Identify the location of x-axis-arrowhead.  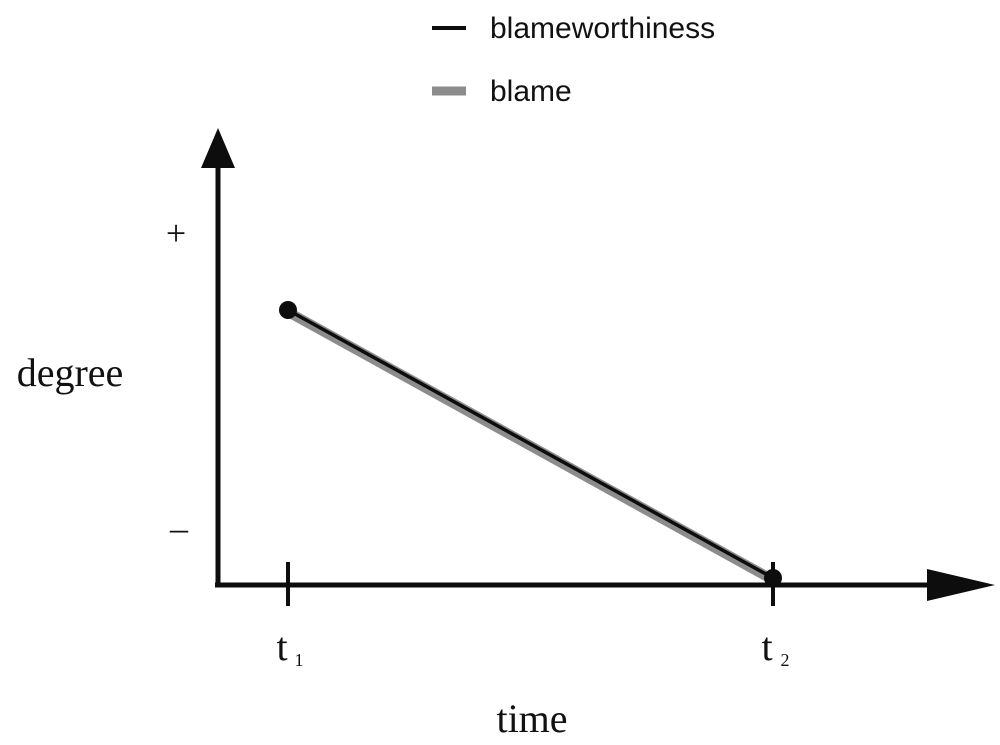
(961, 585).